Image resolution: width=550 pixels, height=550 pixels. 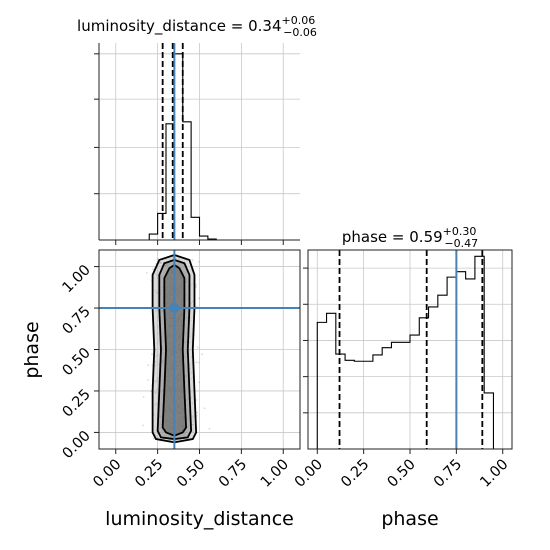 I want to click on y-tick-label: 0.50, so click(x=77, y=362).